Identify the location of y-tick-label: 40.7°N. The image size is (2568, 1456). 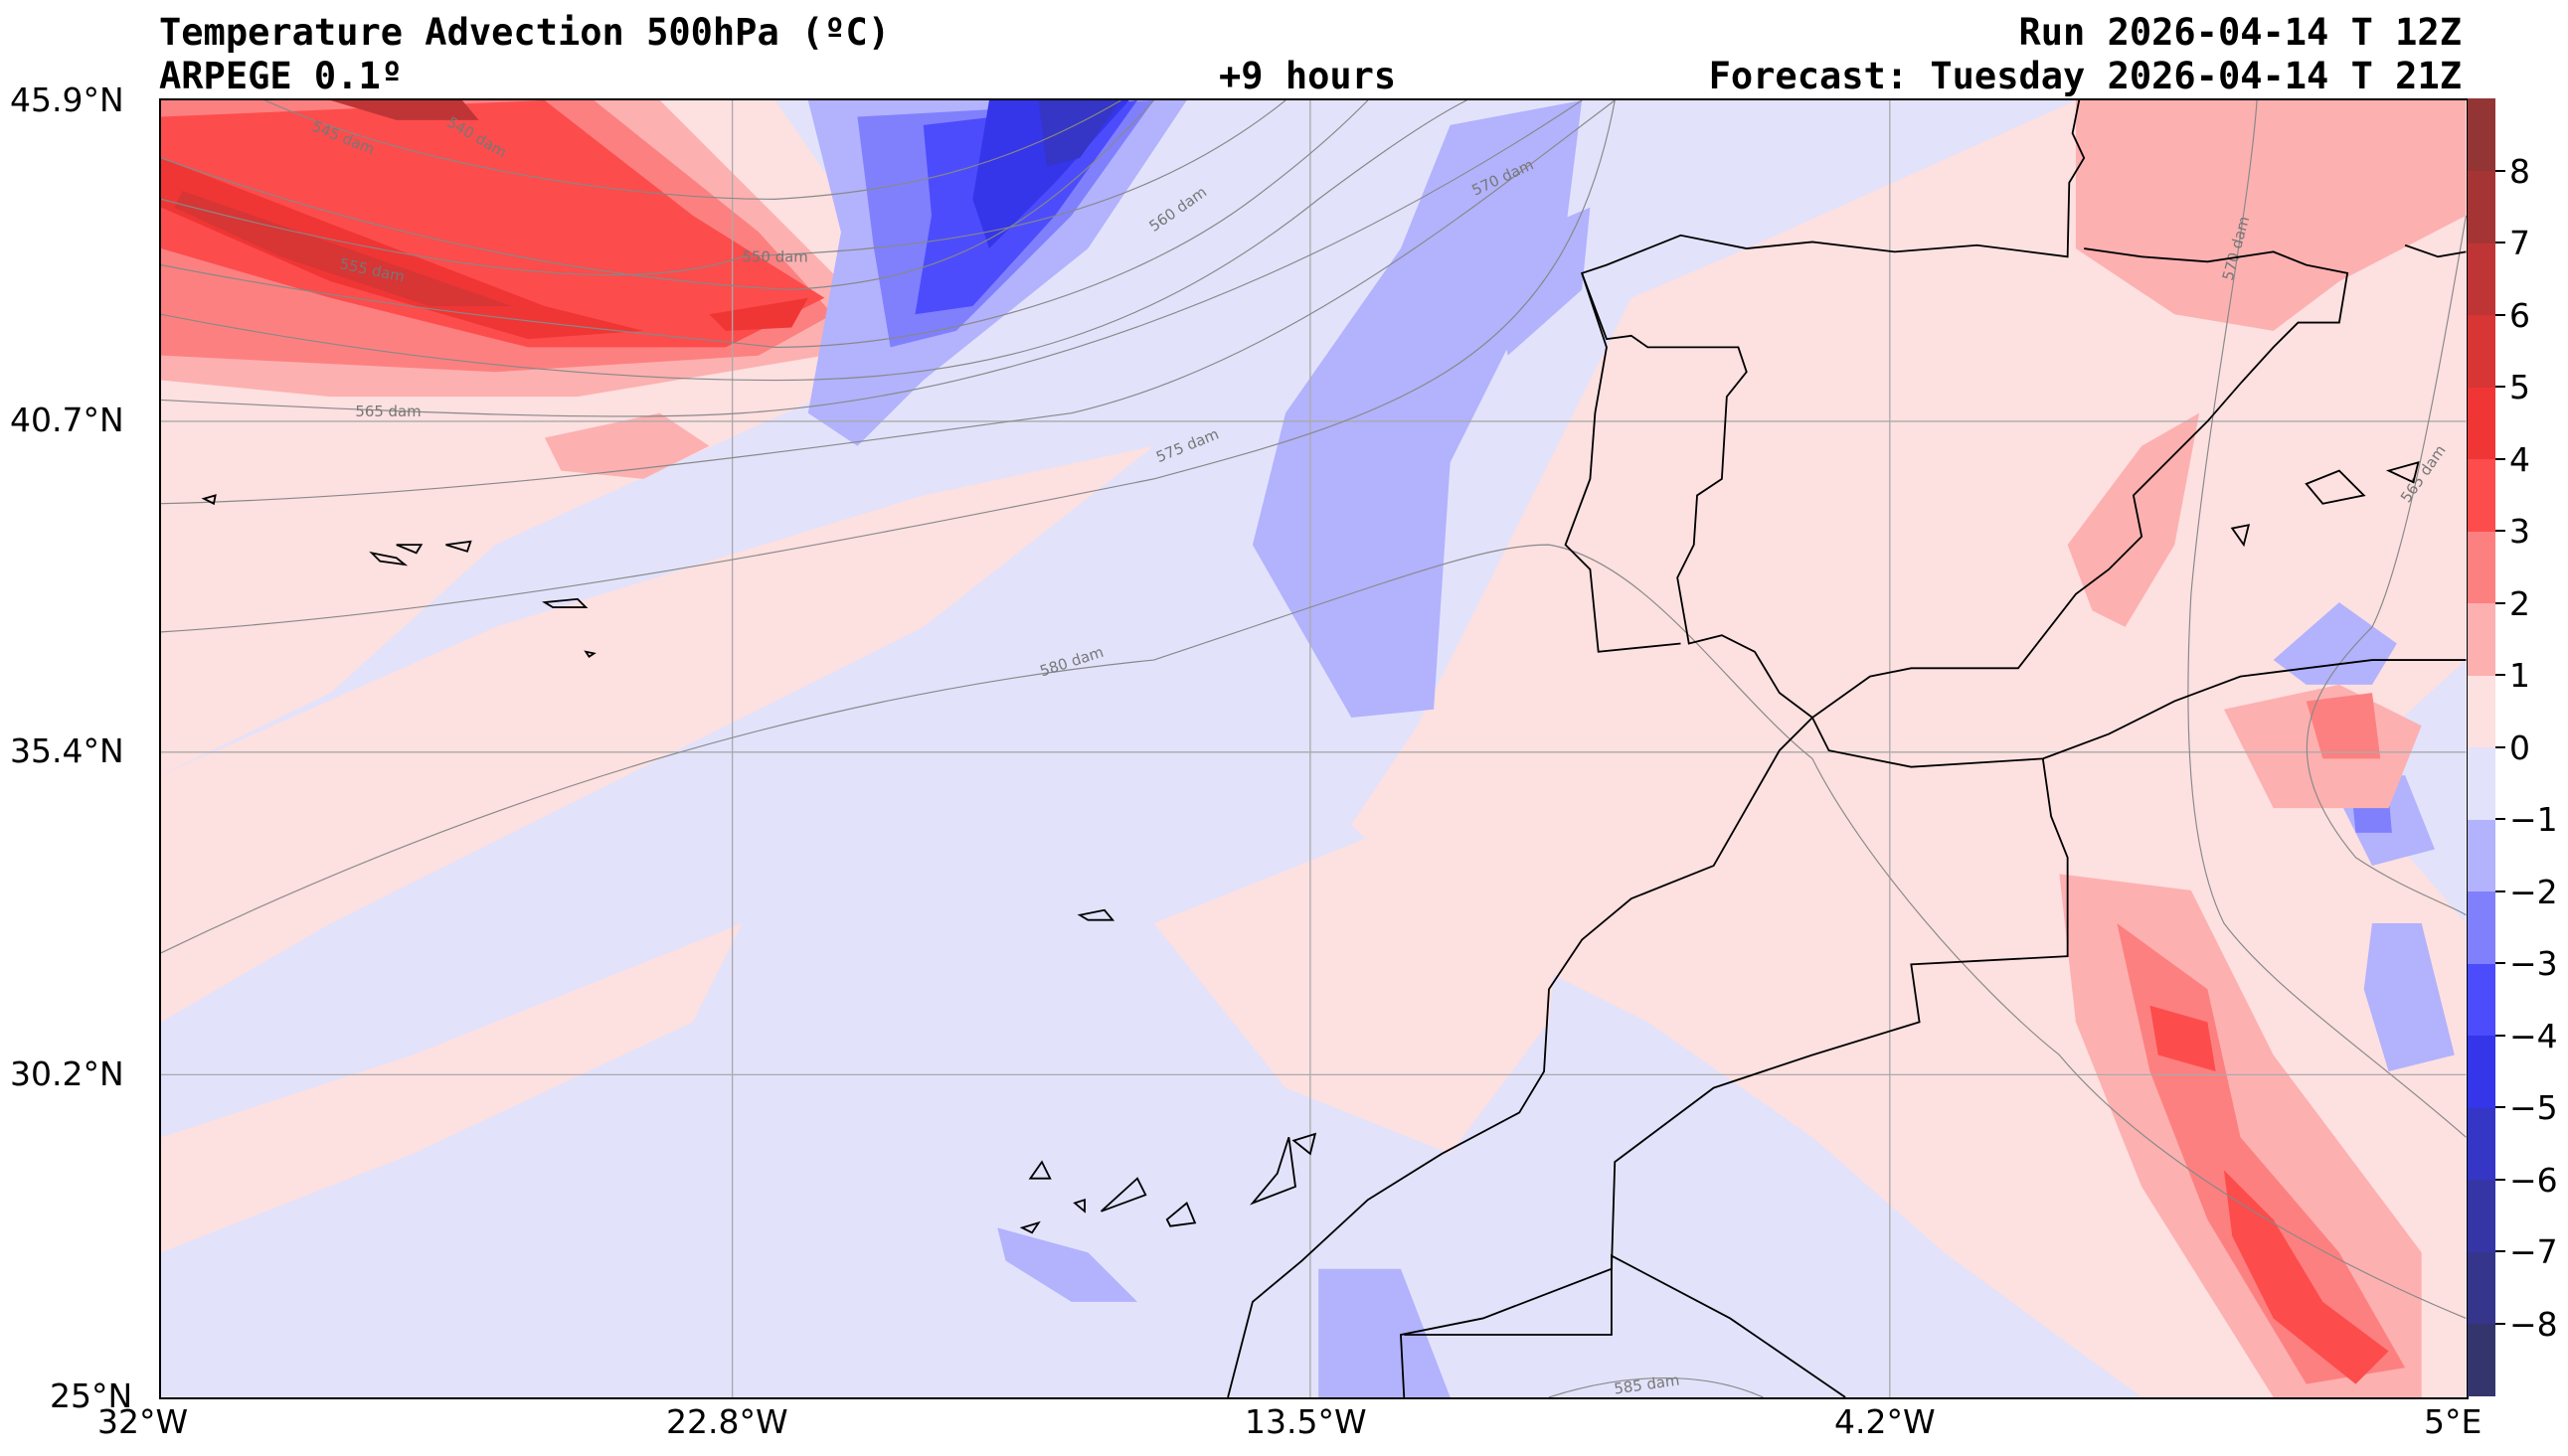
(67, 420).